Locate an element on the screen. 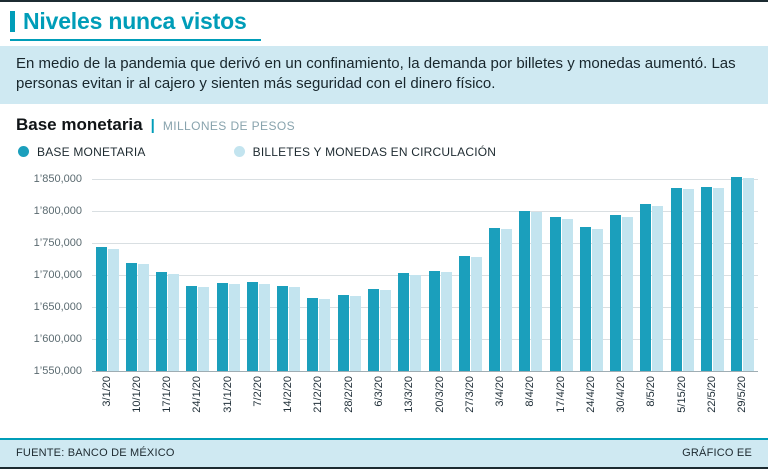  title-block: Niveles nunca vistos is located at coordinates (135, 24).